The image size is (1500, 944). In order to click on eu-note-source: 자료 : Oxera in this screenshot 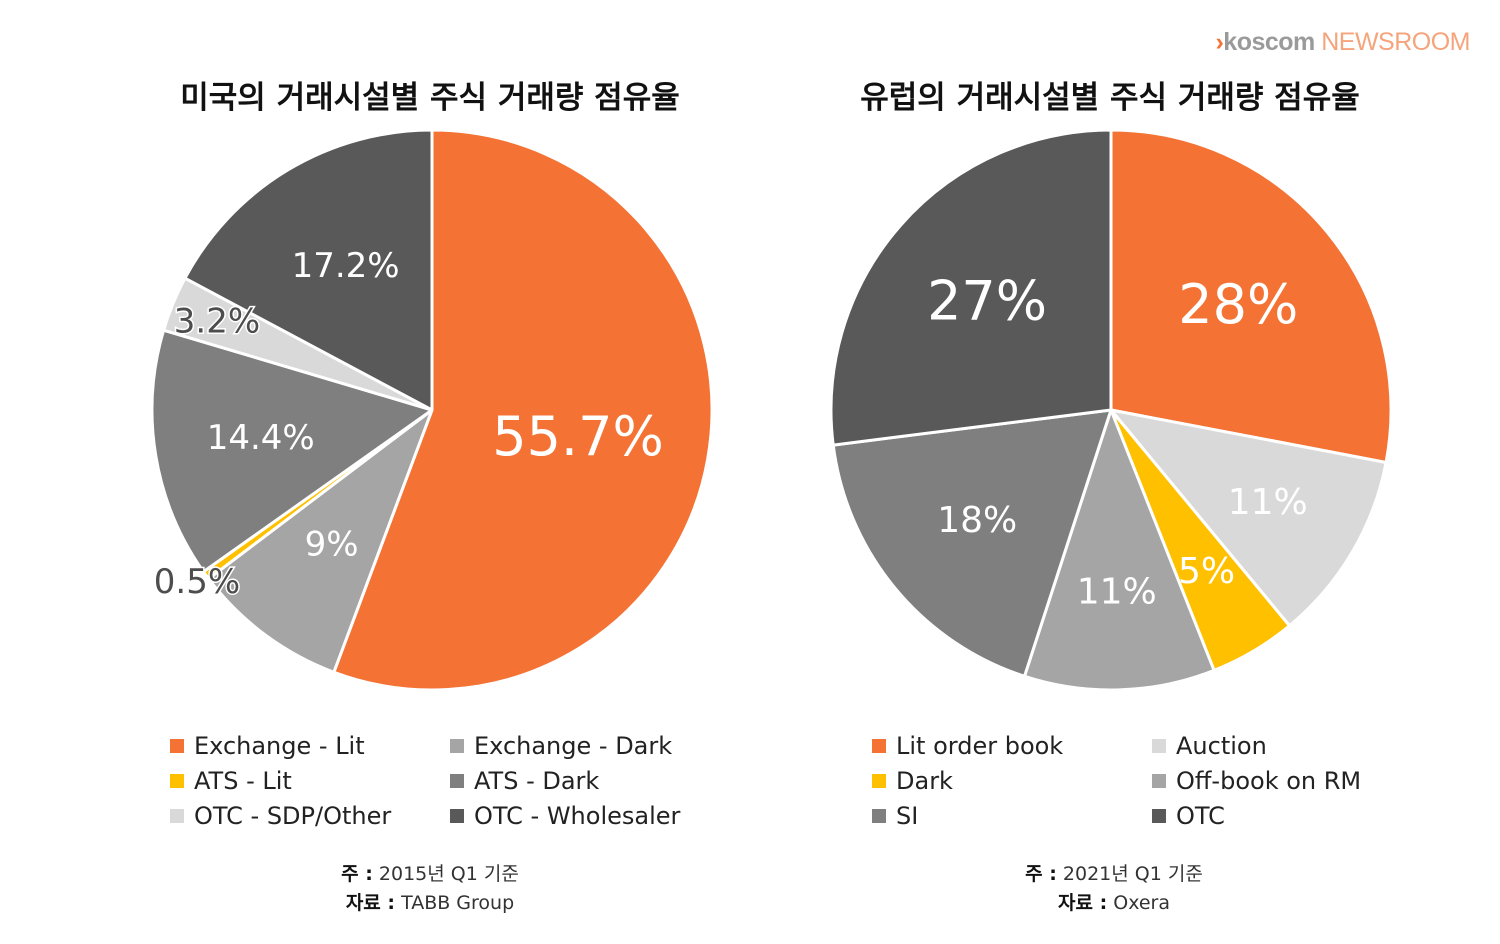, I will do `click(1114, 903)`.